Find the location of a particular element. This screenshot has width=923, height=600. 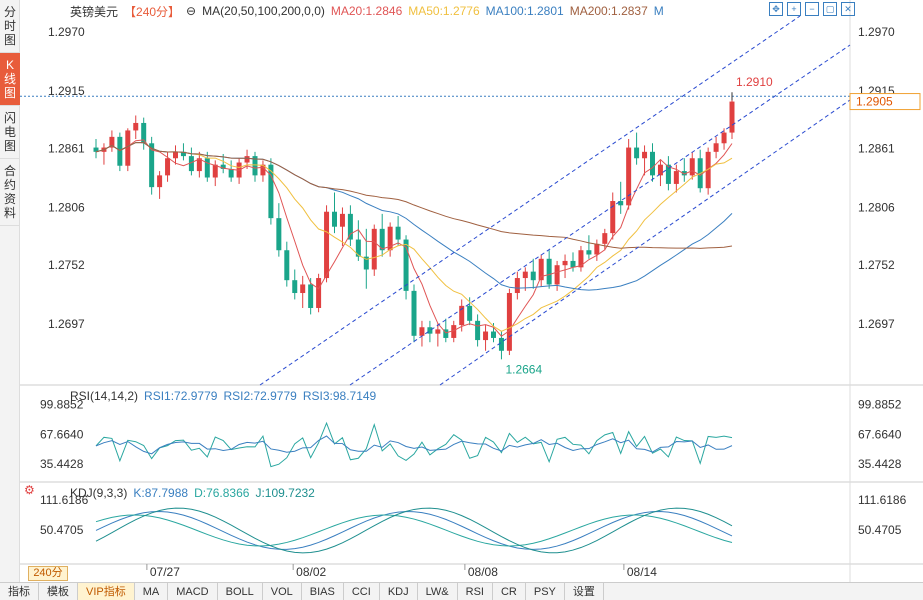

indicator-tab-11: RSI is located at coordinates (475, 591).